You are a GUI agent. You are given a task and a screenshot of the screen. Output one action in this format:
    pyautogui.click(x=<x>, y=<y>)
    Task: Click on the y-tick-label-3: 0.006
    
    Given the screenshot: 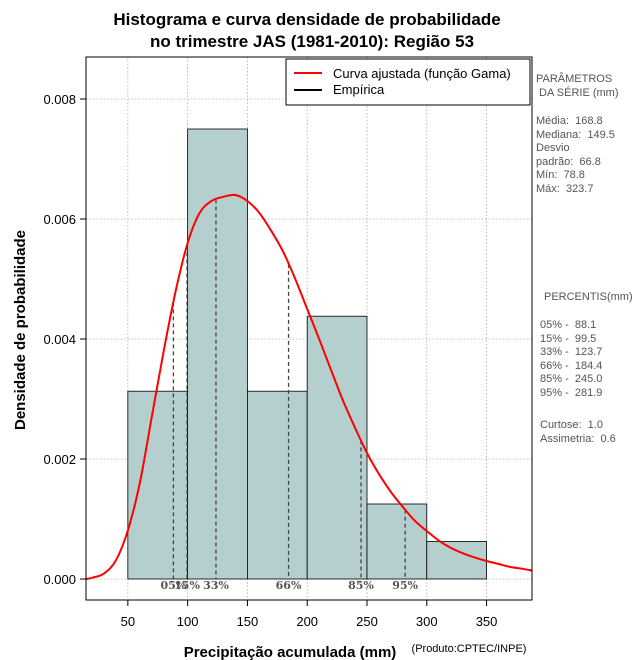 What is the action you would take?
    pyautogui.click(x=59, y=219)
    